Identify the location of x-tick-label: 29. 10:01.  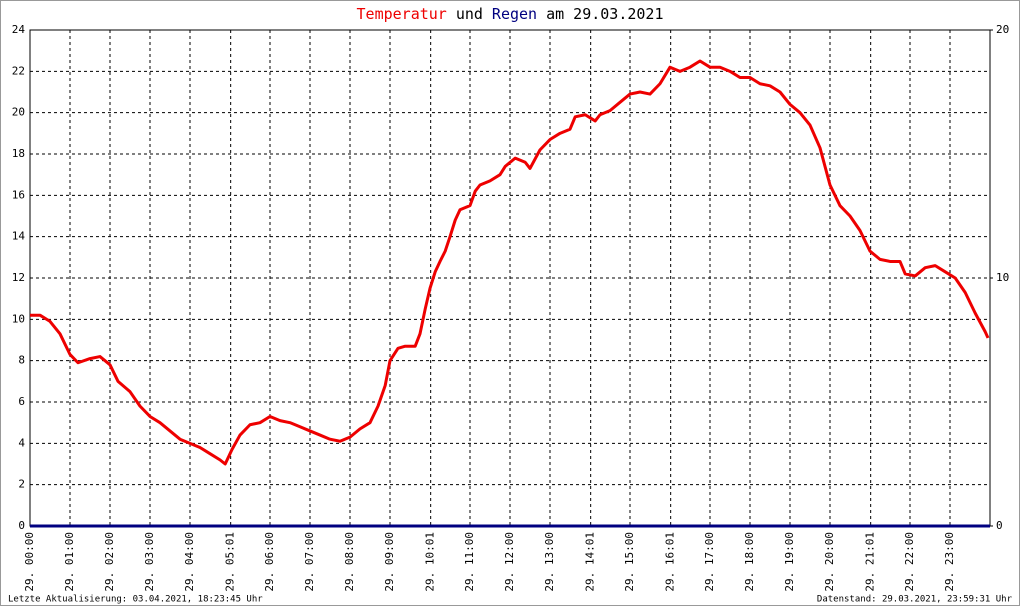
(430, 562).